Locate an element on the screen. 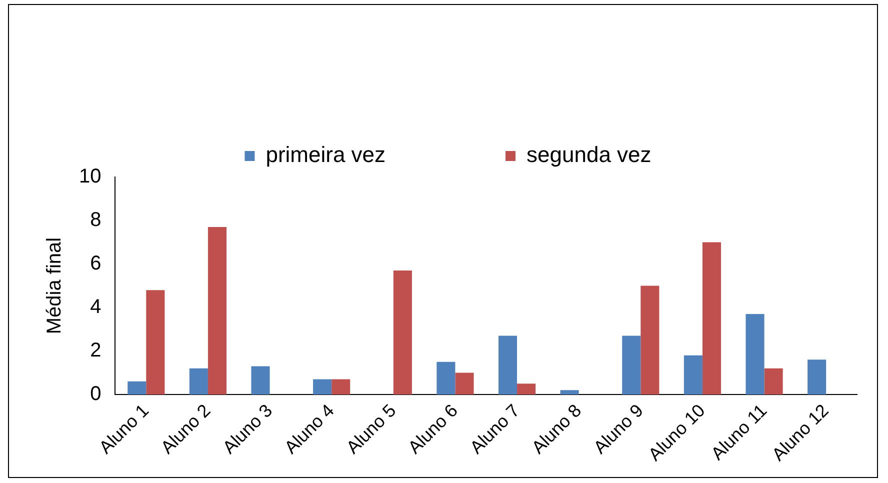  y-tick-label: 0 is located at coordinates (96, 393).